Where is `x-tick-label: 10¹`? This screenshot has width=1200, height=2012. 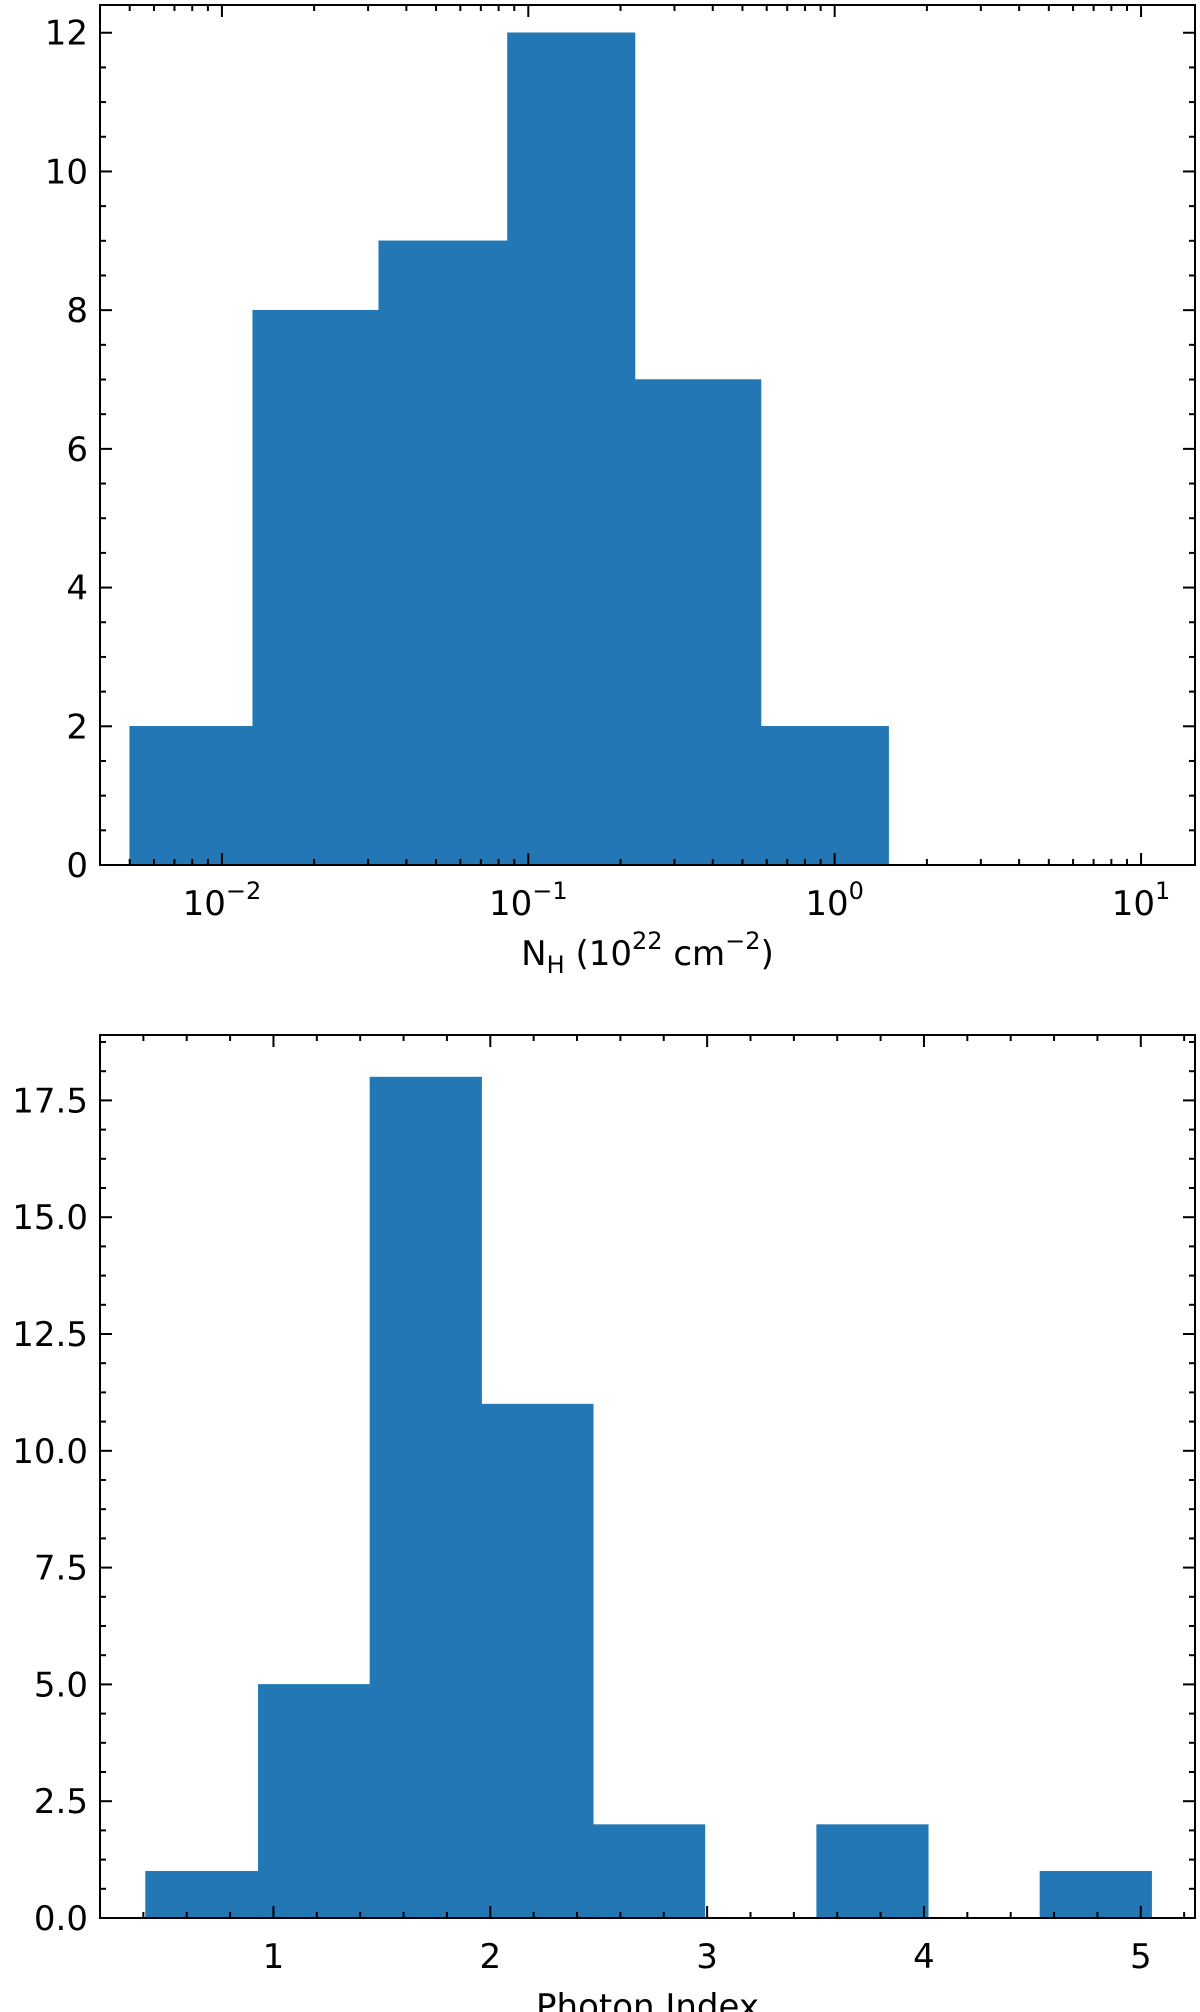
x-tick-label: 10¹ is located at coordinates (1141, 900).